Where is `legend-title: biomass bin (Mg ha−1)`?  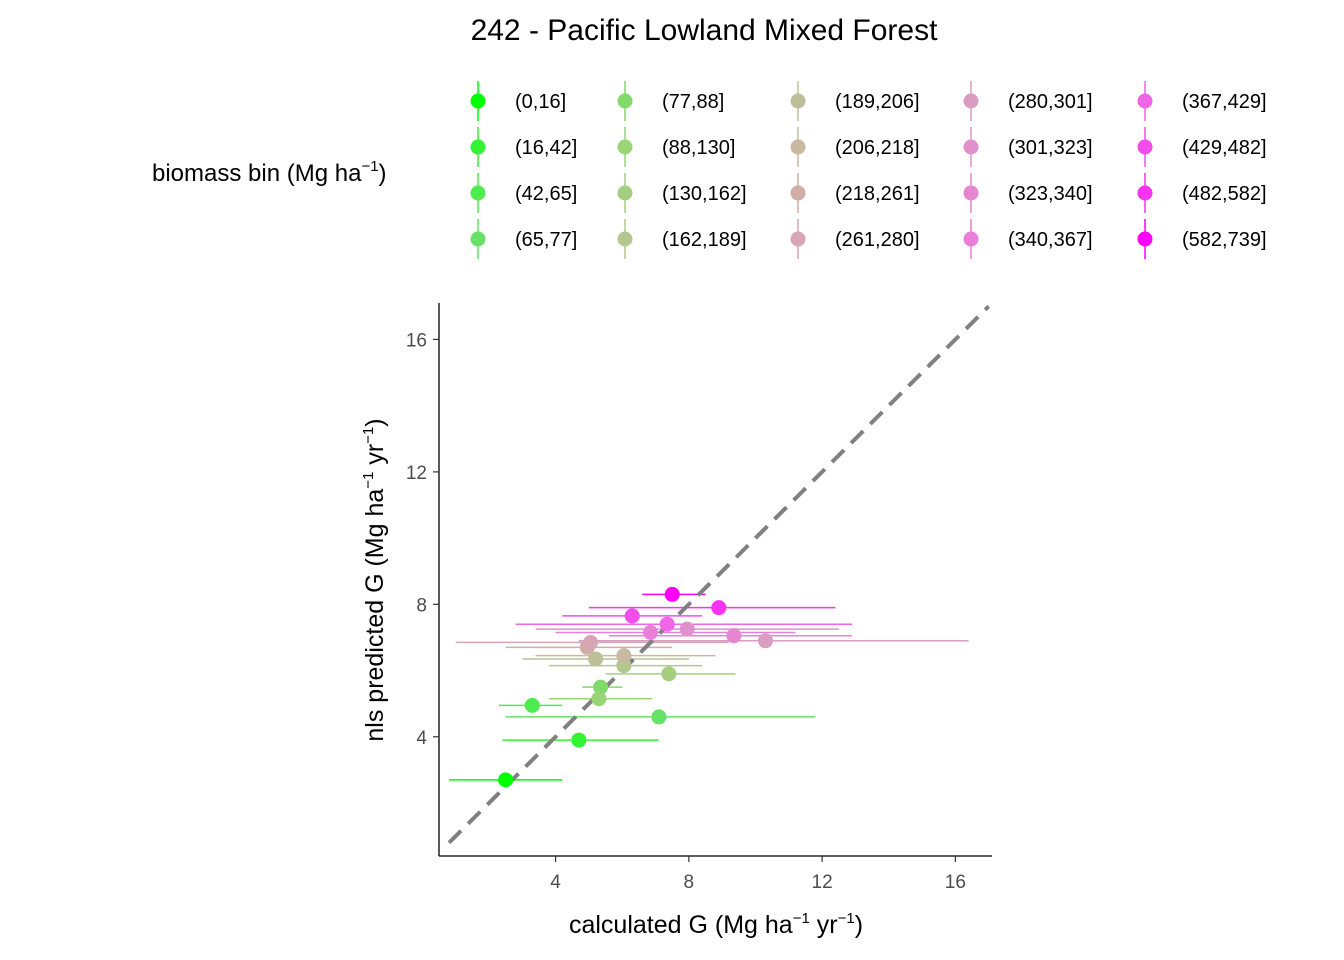 legend-title: biomass bin (Mg ha−1) is located at coordinates (269, 172).